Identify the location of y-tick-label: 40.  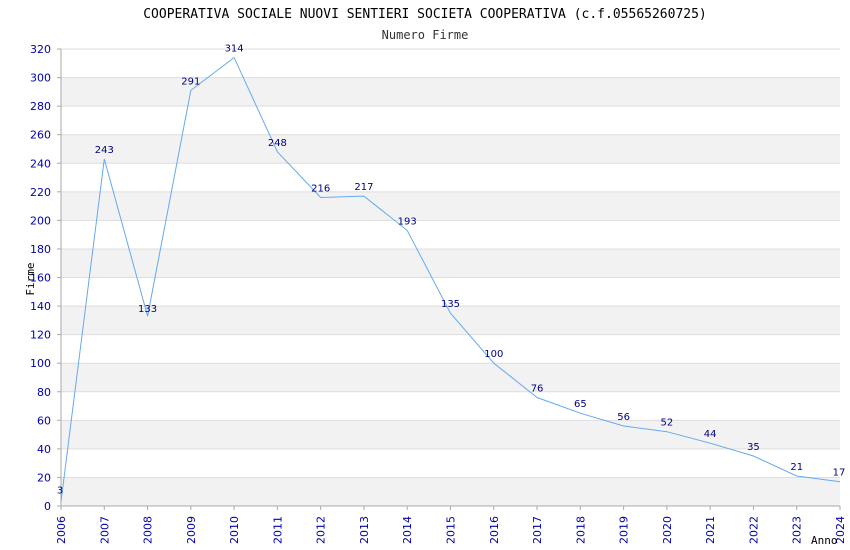
(44, 449).